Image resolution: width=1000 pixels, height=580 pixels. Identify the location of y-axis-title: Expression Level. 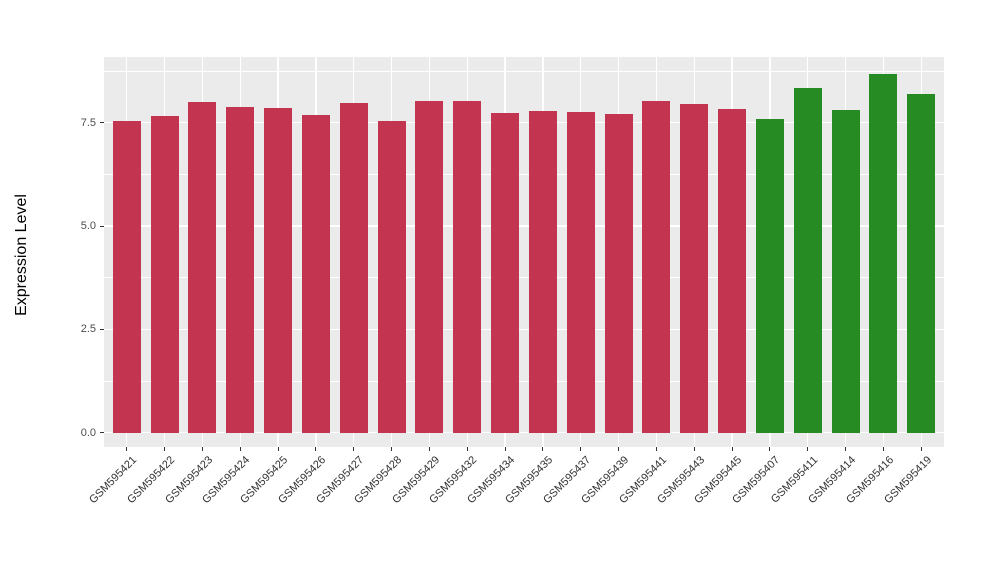
(21, 255).